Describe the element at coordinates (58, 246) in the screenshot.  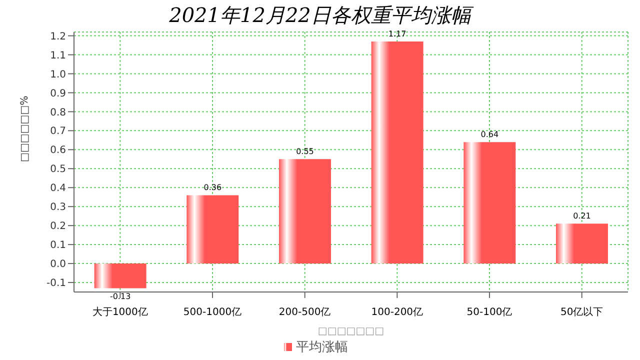
I see `y-tick-label: 0.1` at that location.